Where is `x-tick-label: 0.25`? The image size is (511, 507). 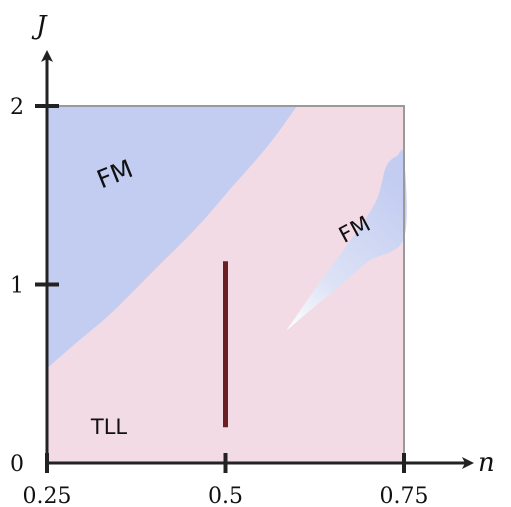 x-tick-label: 0.25 is located at coordinates (47, 495).